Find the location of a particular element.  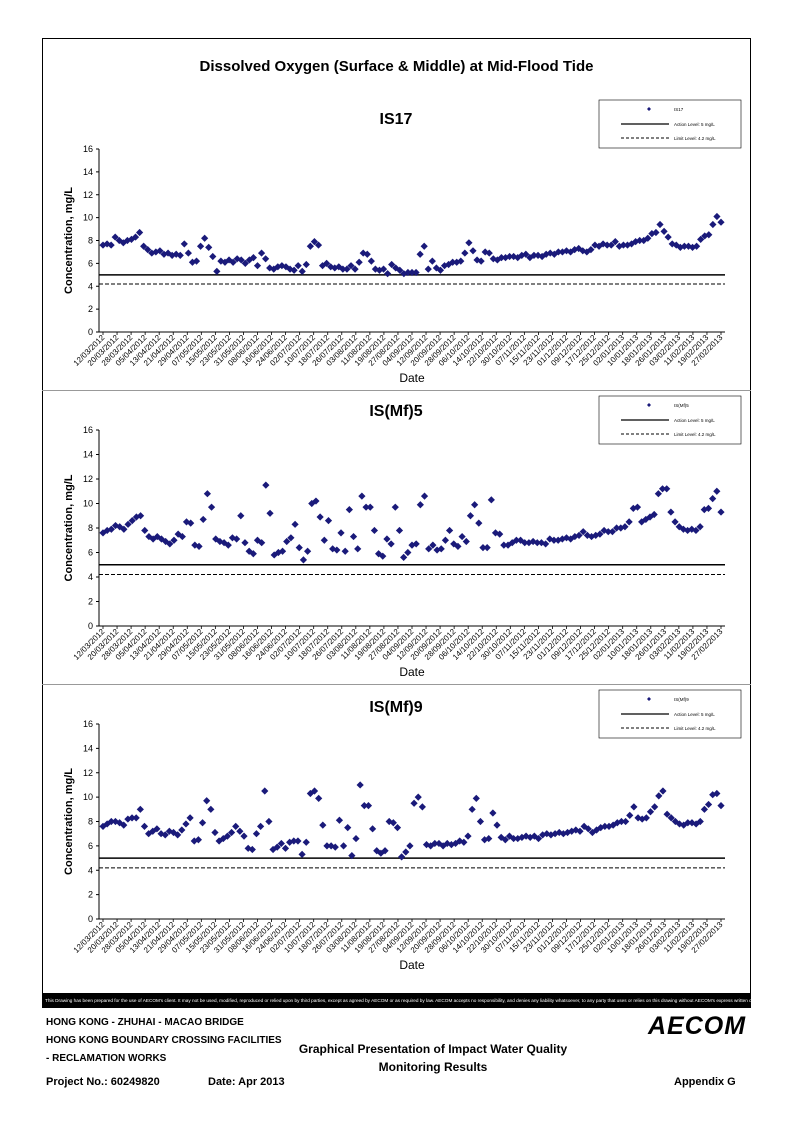

panel-separator is located at coordinates (396, 684).